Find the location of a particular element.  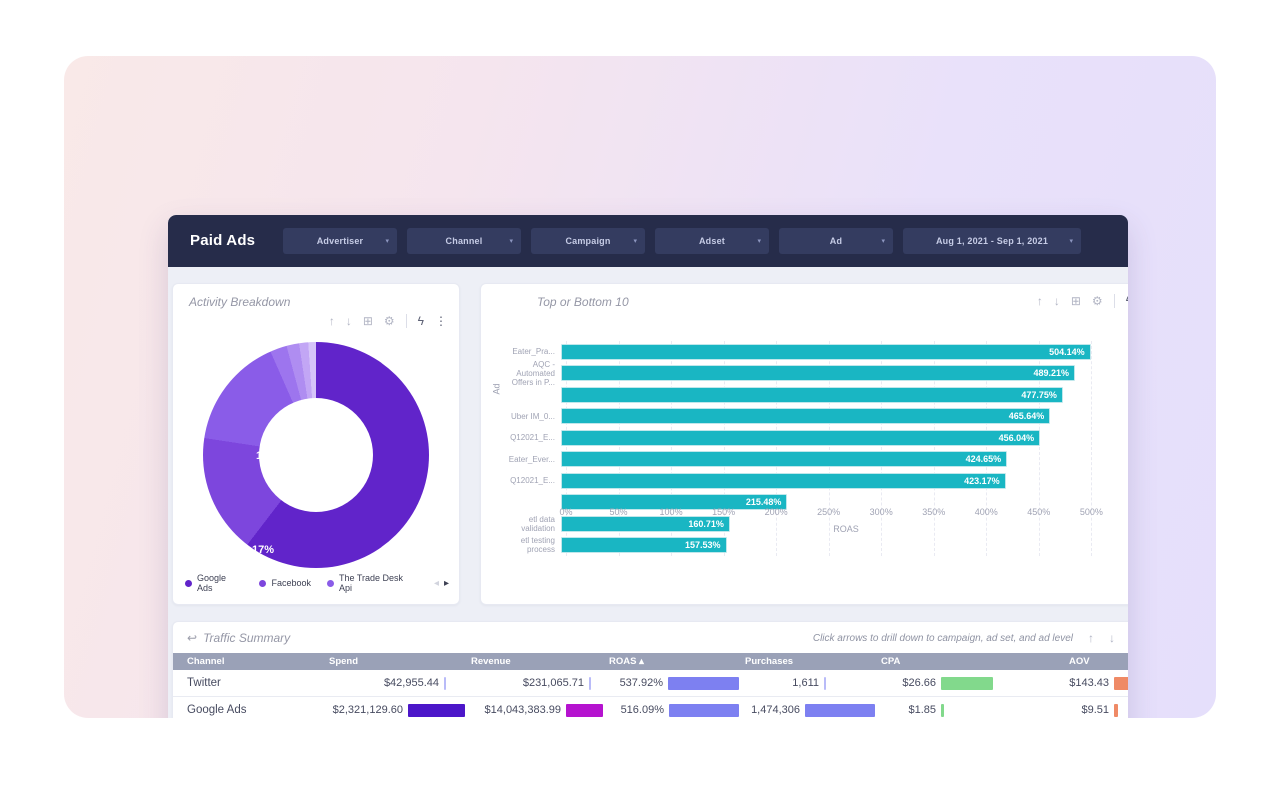

cell-purchases: 1,474,306 is located at coordinates (807, 710).